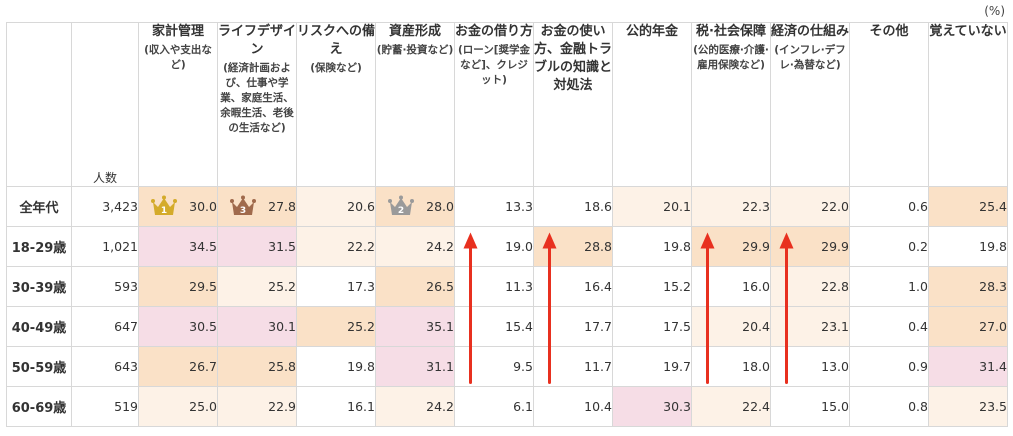 This screenshot has width=1013, height=436. What do you see at coordinates (494, 246) in the screenshot?
I see `value-cell: 19.0` at bounding box center [494, 246].